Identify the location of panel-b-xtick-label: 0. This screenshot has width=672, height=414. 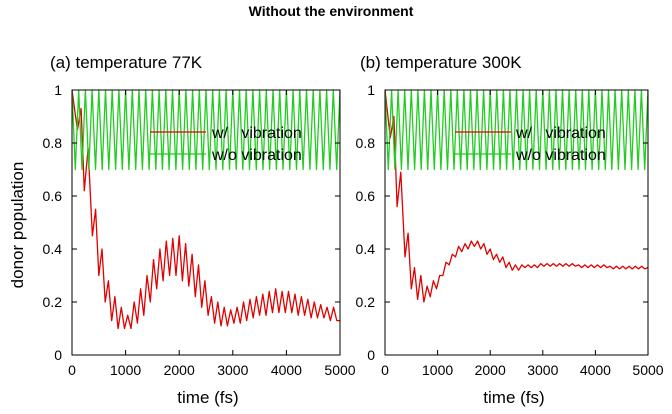
(385, 370).